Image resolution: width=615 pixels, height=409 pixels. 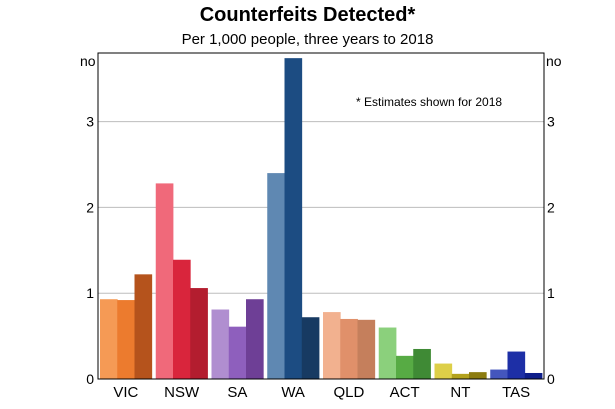 What do you see at coordinates (551, 207) in the screenshot?
I see `y-tick-right-2: 2` at bounding box center [551, 207].